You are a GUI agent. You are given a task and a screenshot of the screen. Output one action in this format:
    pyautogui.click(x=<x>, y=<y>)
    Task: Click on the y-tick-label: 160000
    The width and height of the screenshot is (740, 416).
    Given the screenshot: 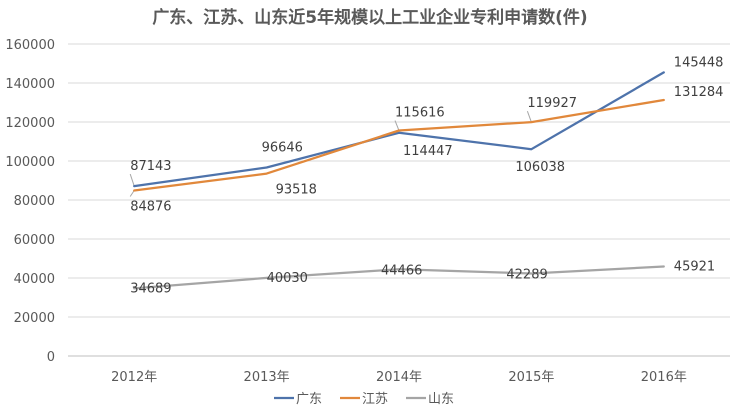 What is the action you would take?
    pyautogui.click(x=30, y=45)
    